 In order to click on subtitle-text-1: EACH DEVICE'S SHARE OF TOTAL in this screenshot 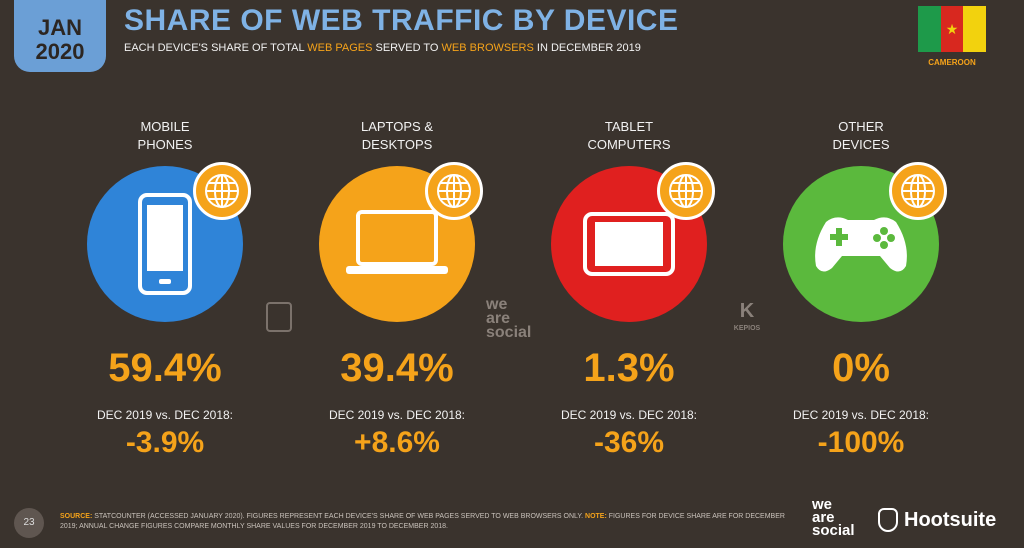, I will do `click(216, 48)`.